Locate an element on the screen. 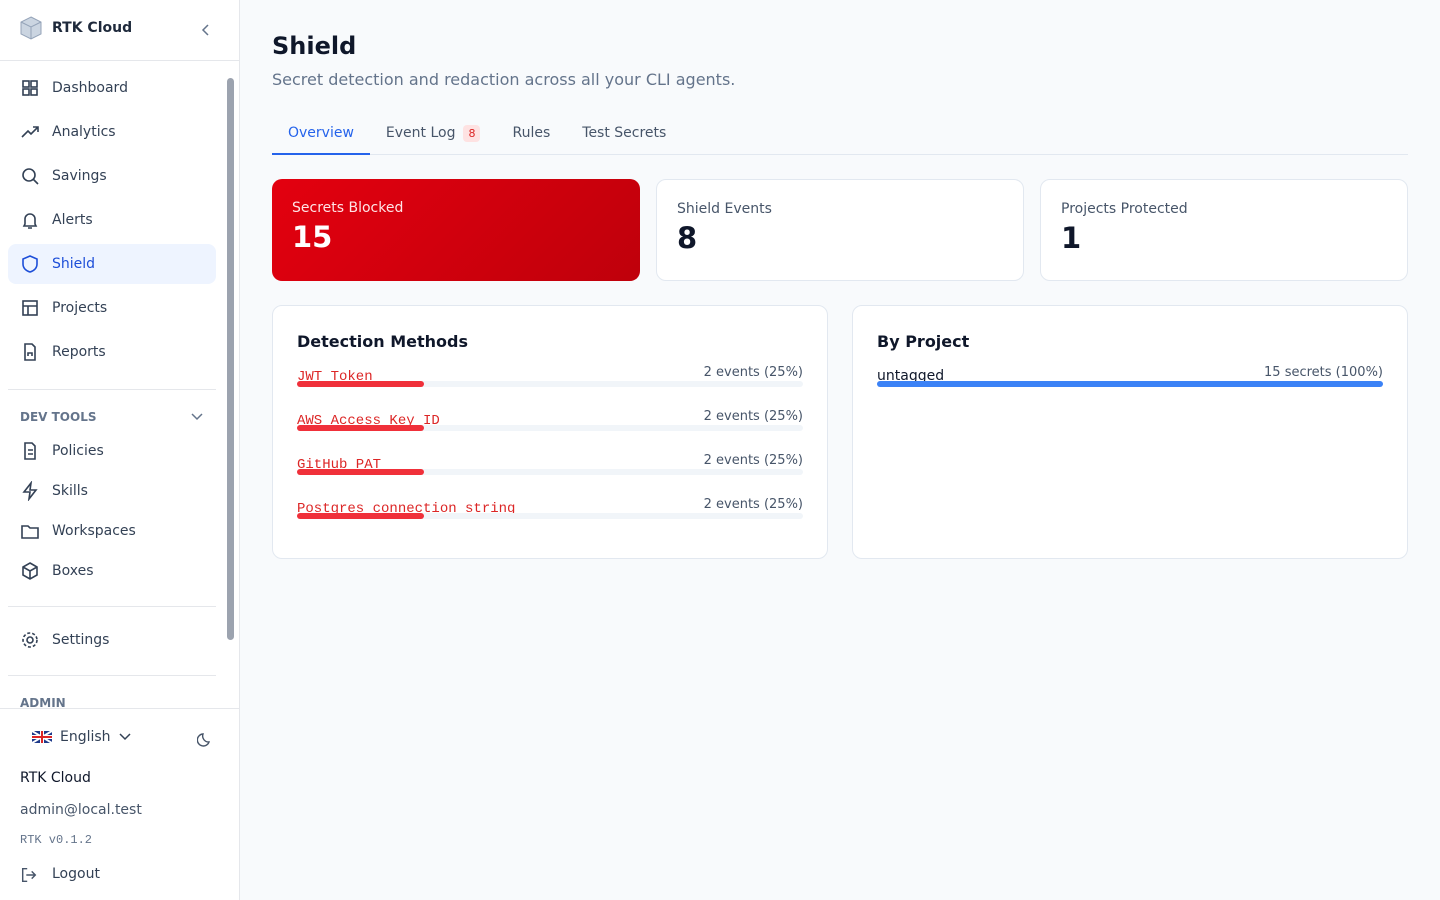  collapse-button is located at coordinates (206, 30).